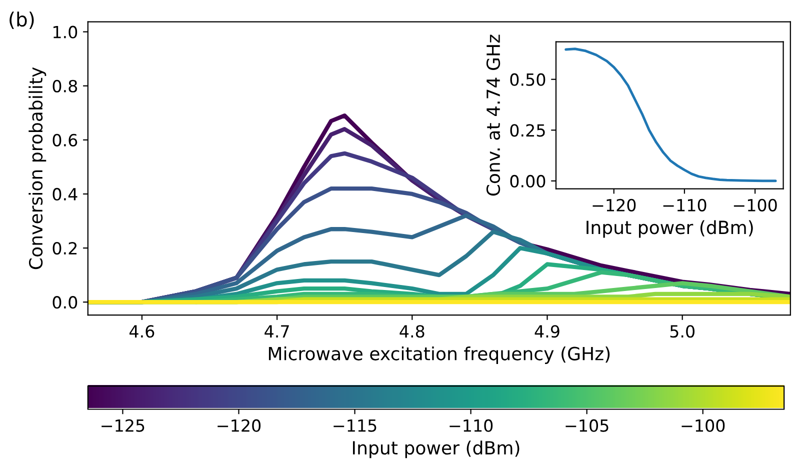 The width and height of the screenshot is (792, 464). I want to click on x-tick-label: 4.9, so click(547, 331).